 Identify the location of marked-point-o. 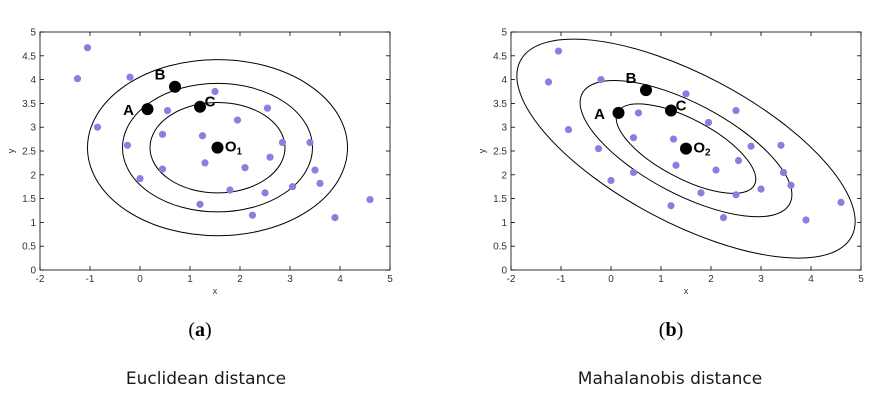
(686, 148).